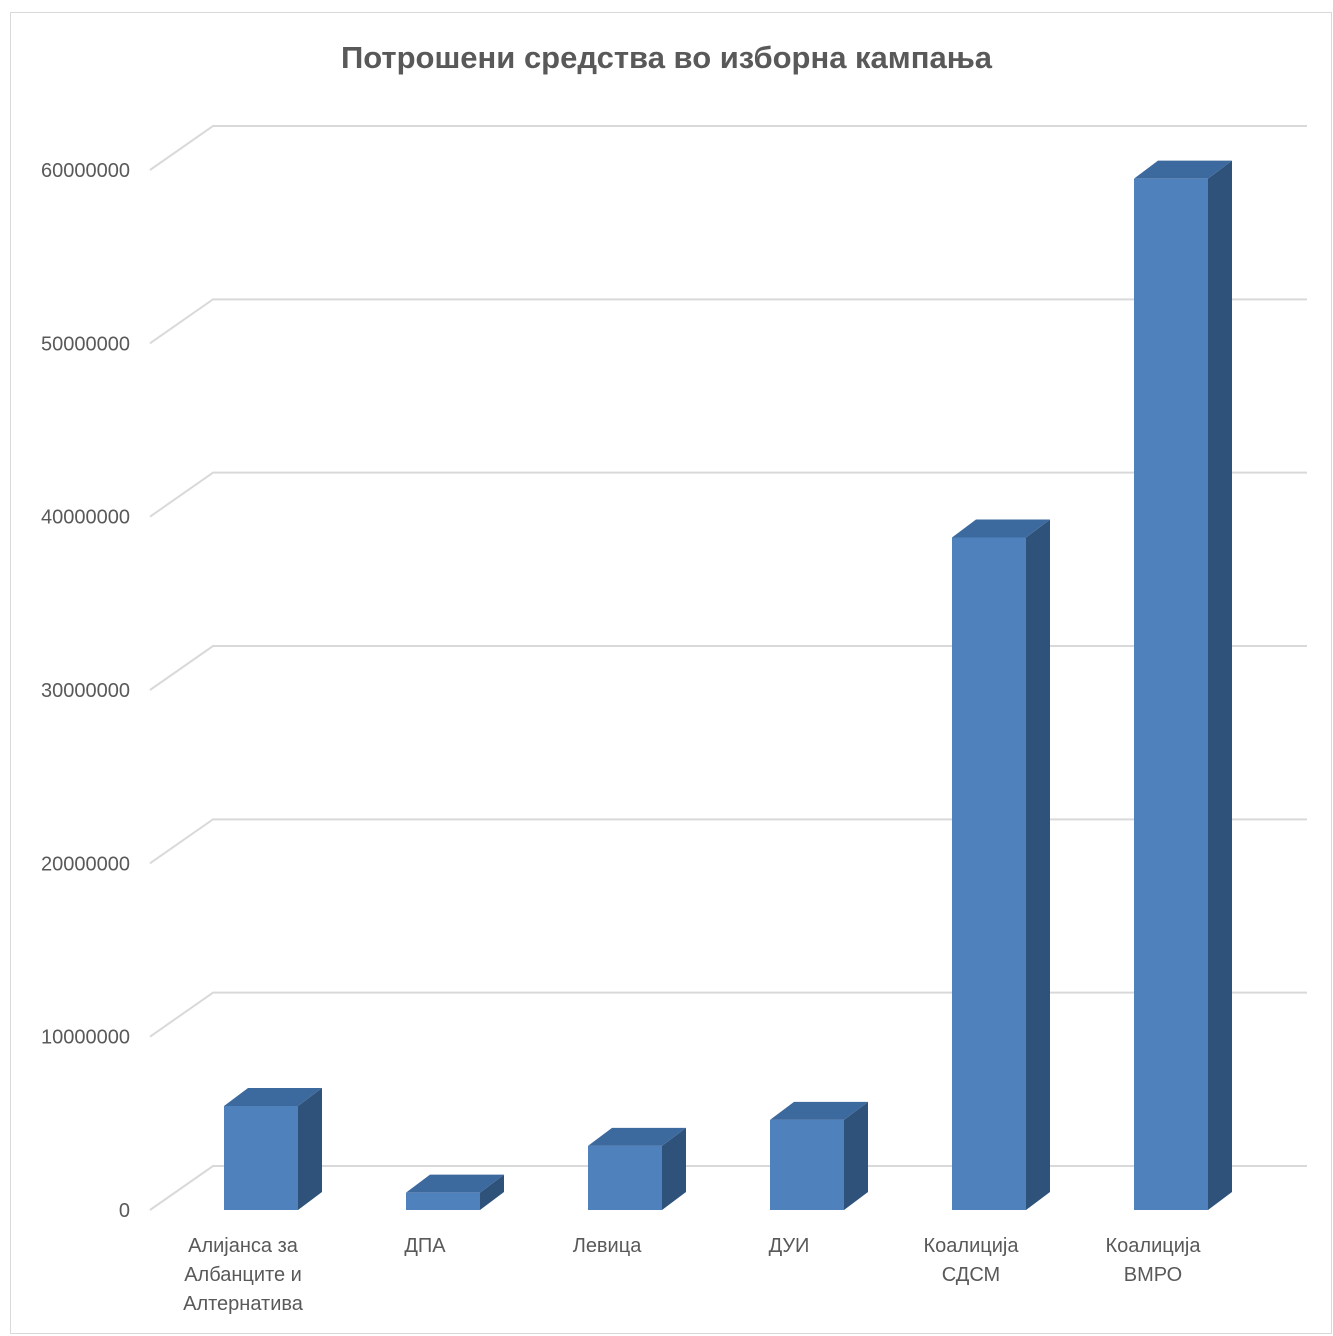  I want to click on y-tick-label: 20000000, so click(85, 864).